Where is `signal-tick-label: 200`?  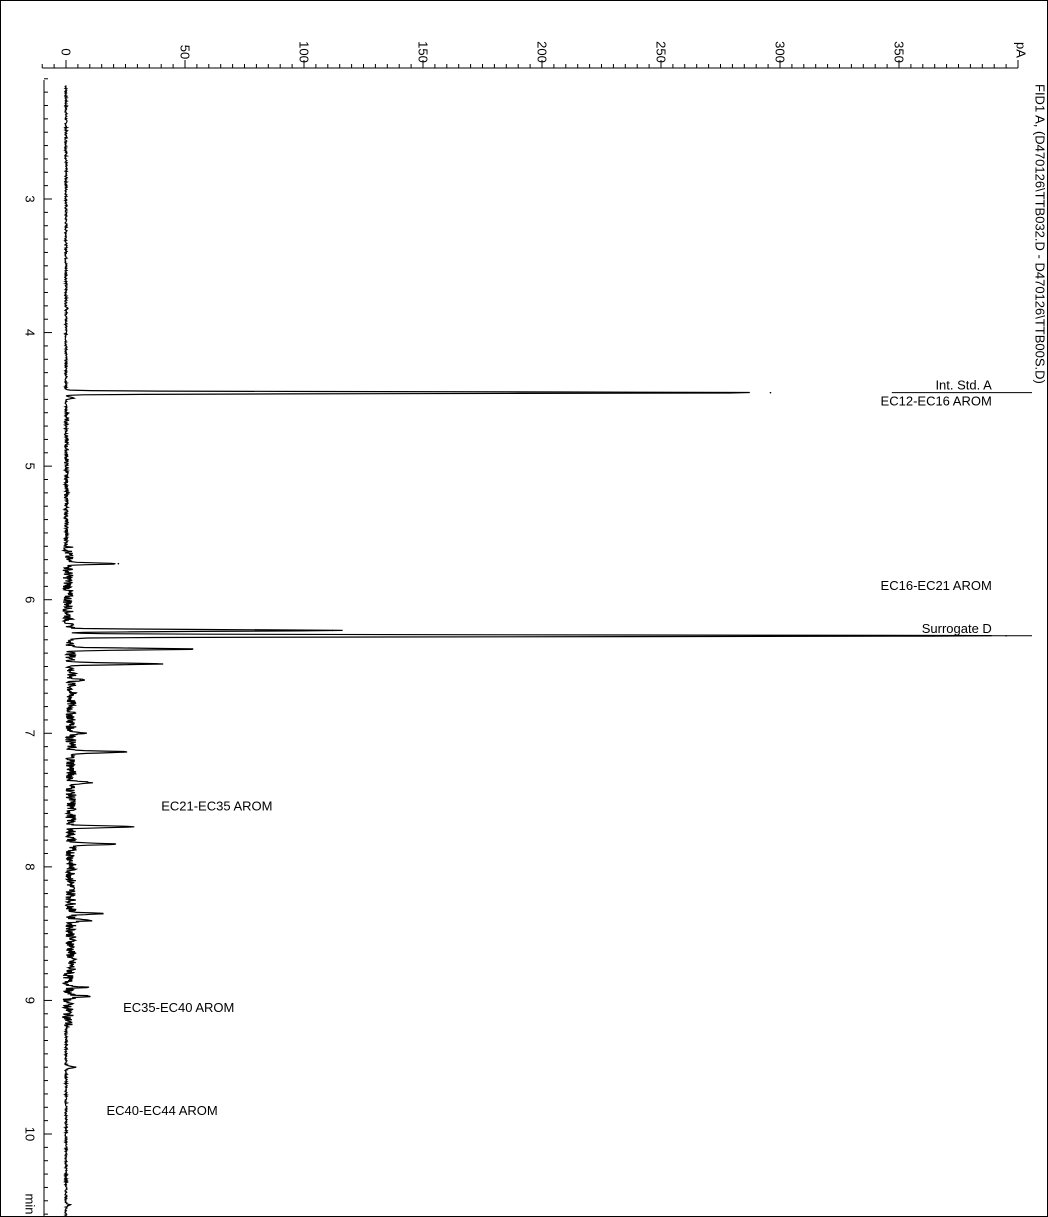 signal-tick-label: 200 is located at coordinates (542, 52).